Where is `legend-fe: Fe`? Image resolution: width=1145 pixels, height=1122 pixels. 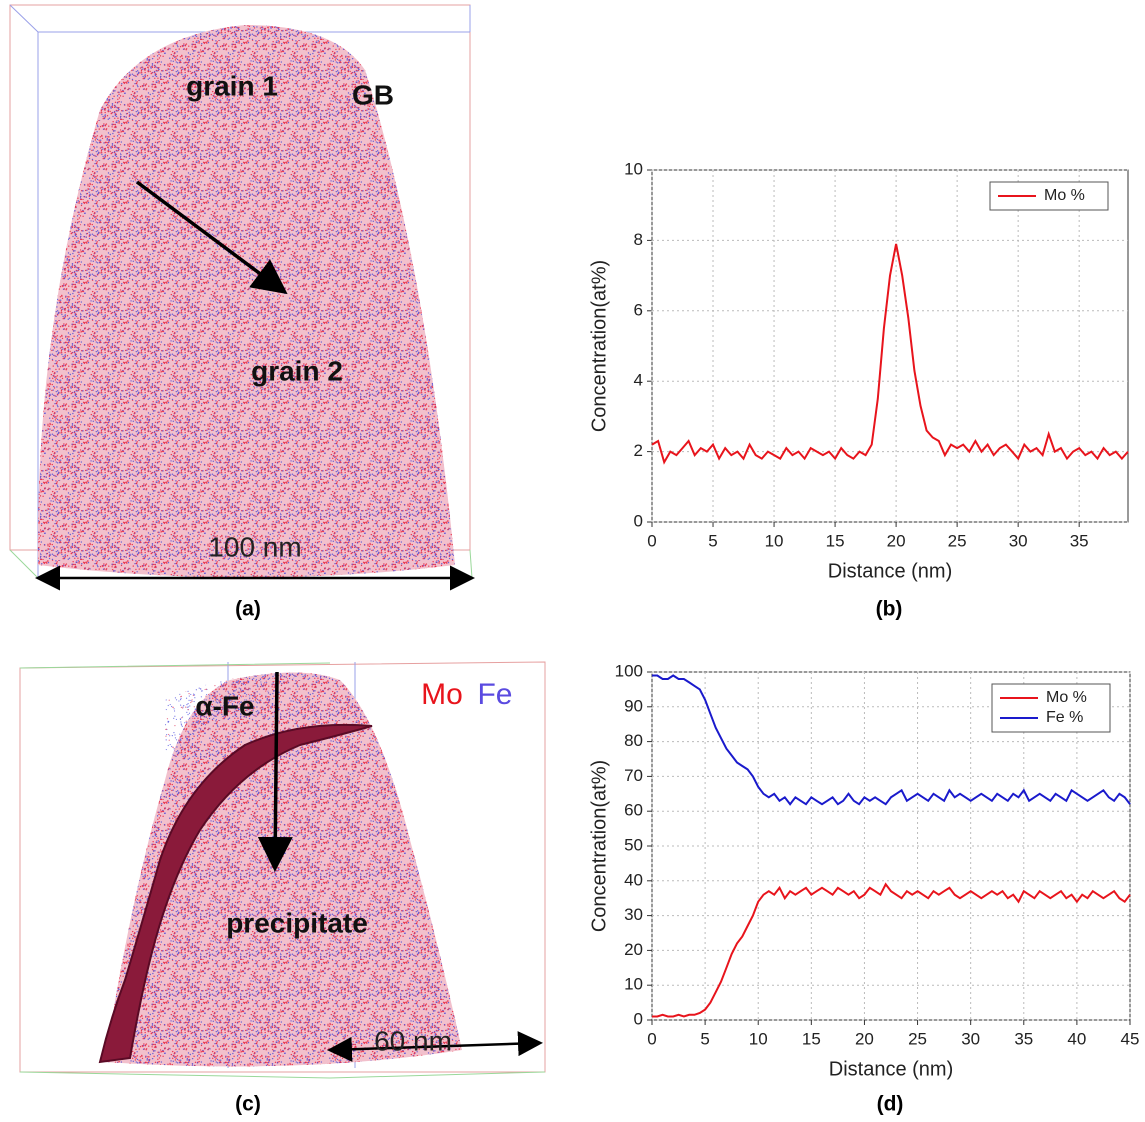
legend-fe: Fe is located at coordinates (494, 694).